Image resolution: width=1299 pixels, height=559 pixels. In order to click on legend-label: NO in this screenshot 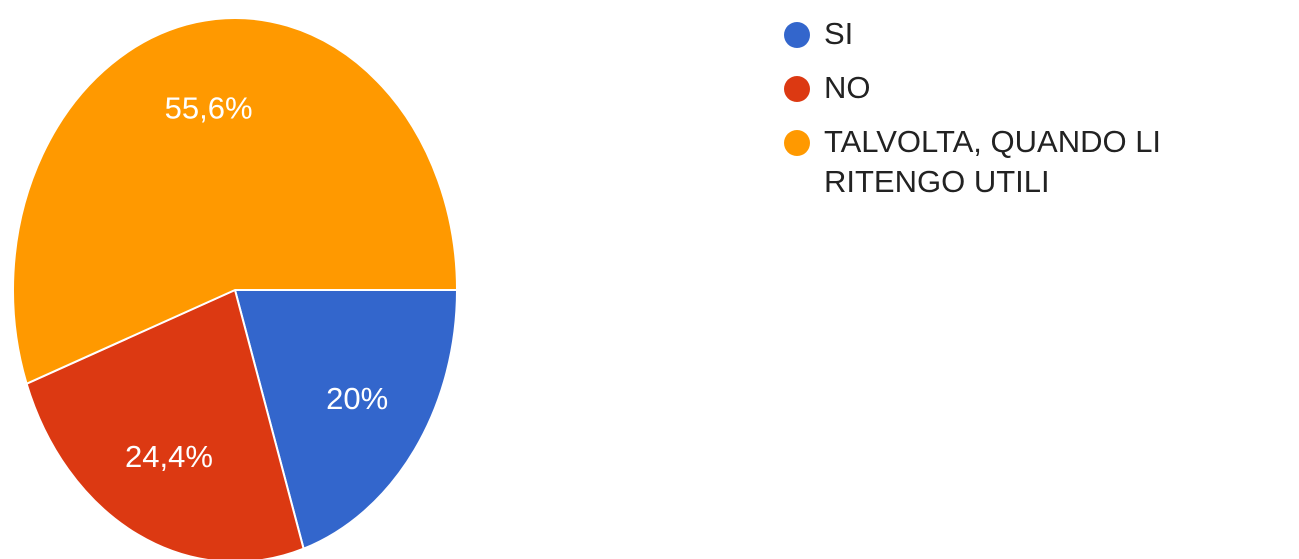, I will do `click(847, 87)`.